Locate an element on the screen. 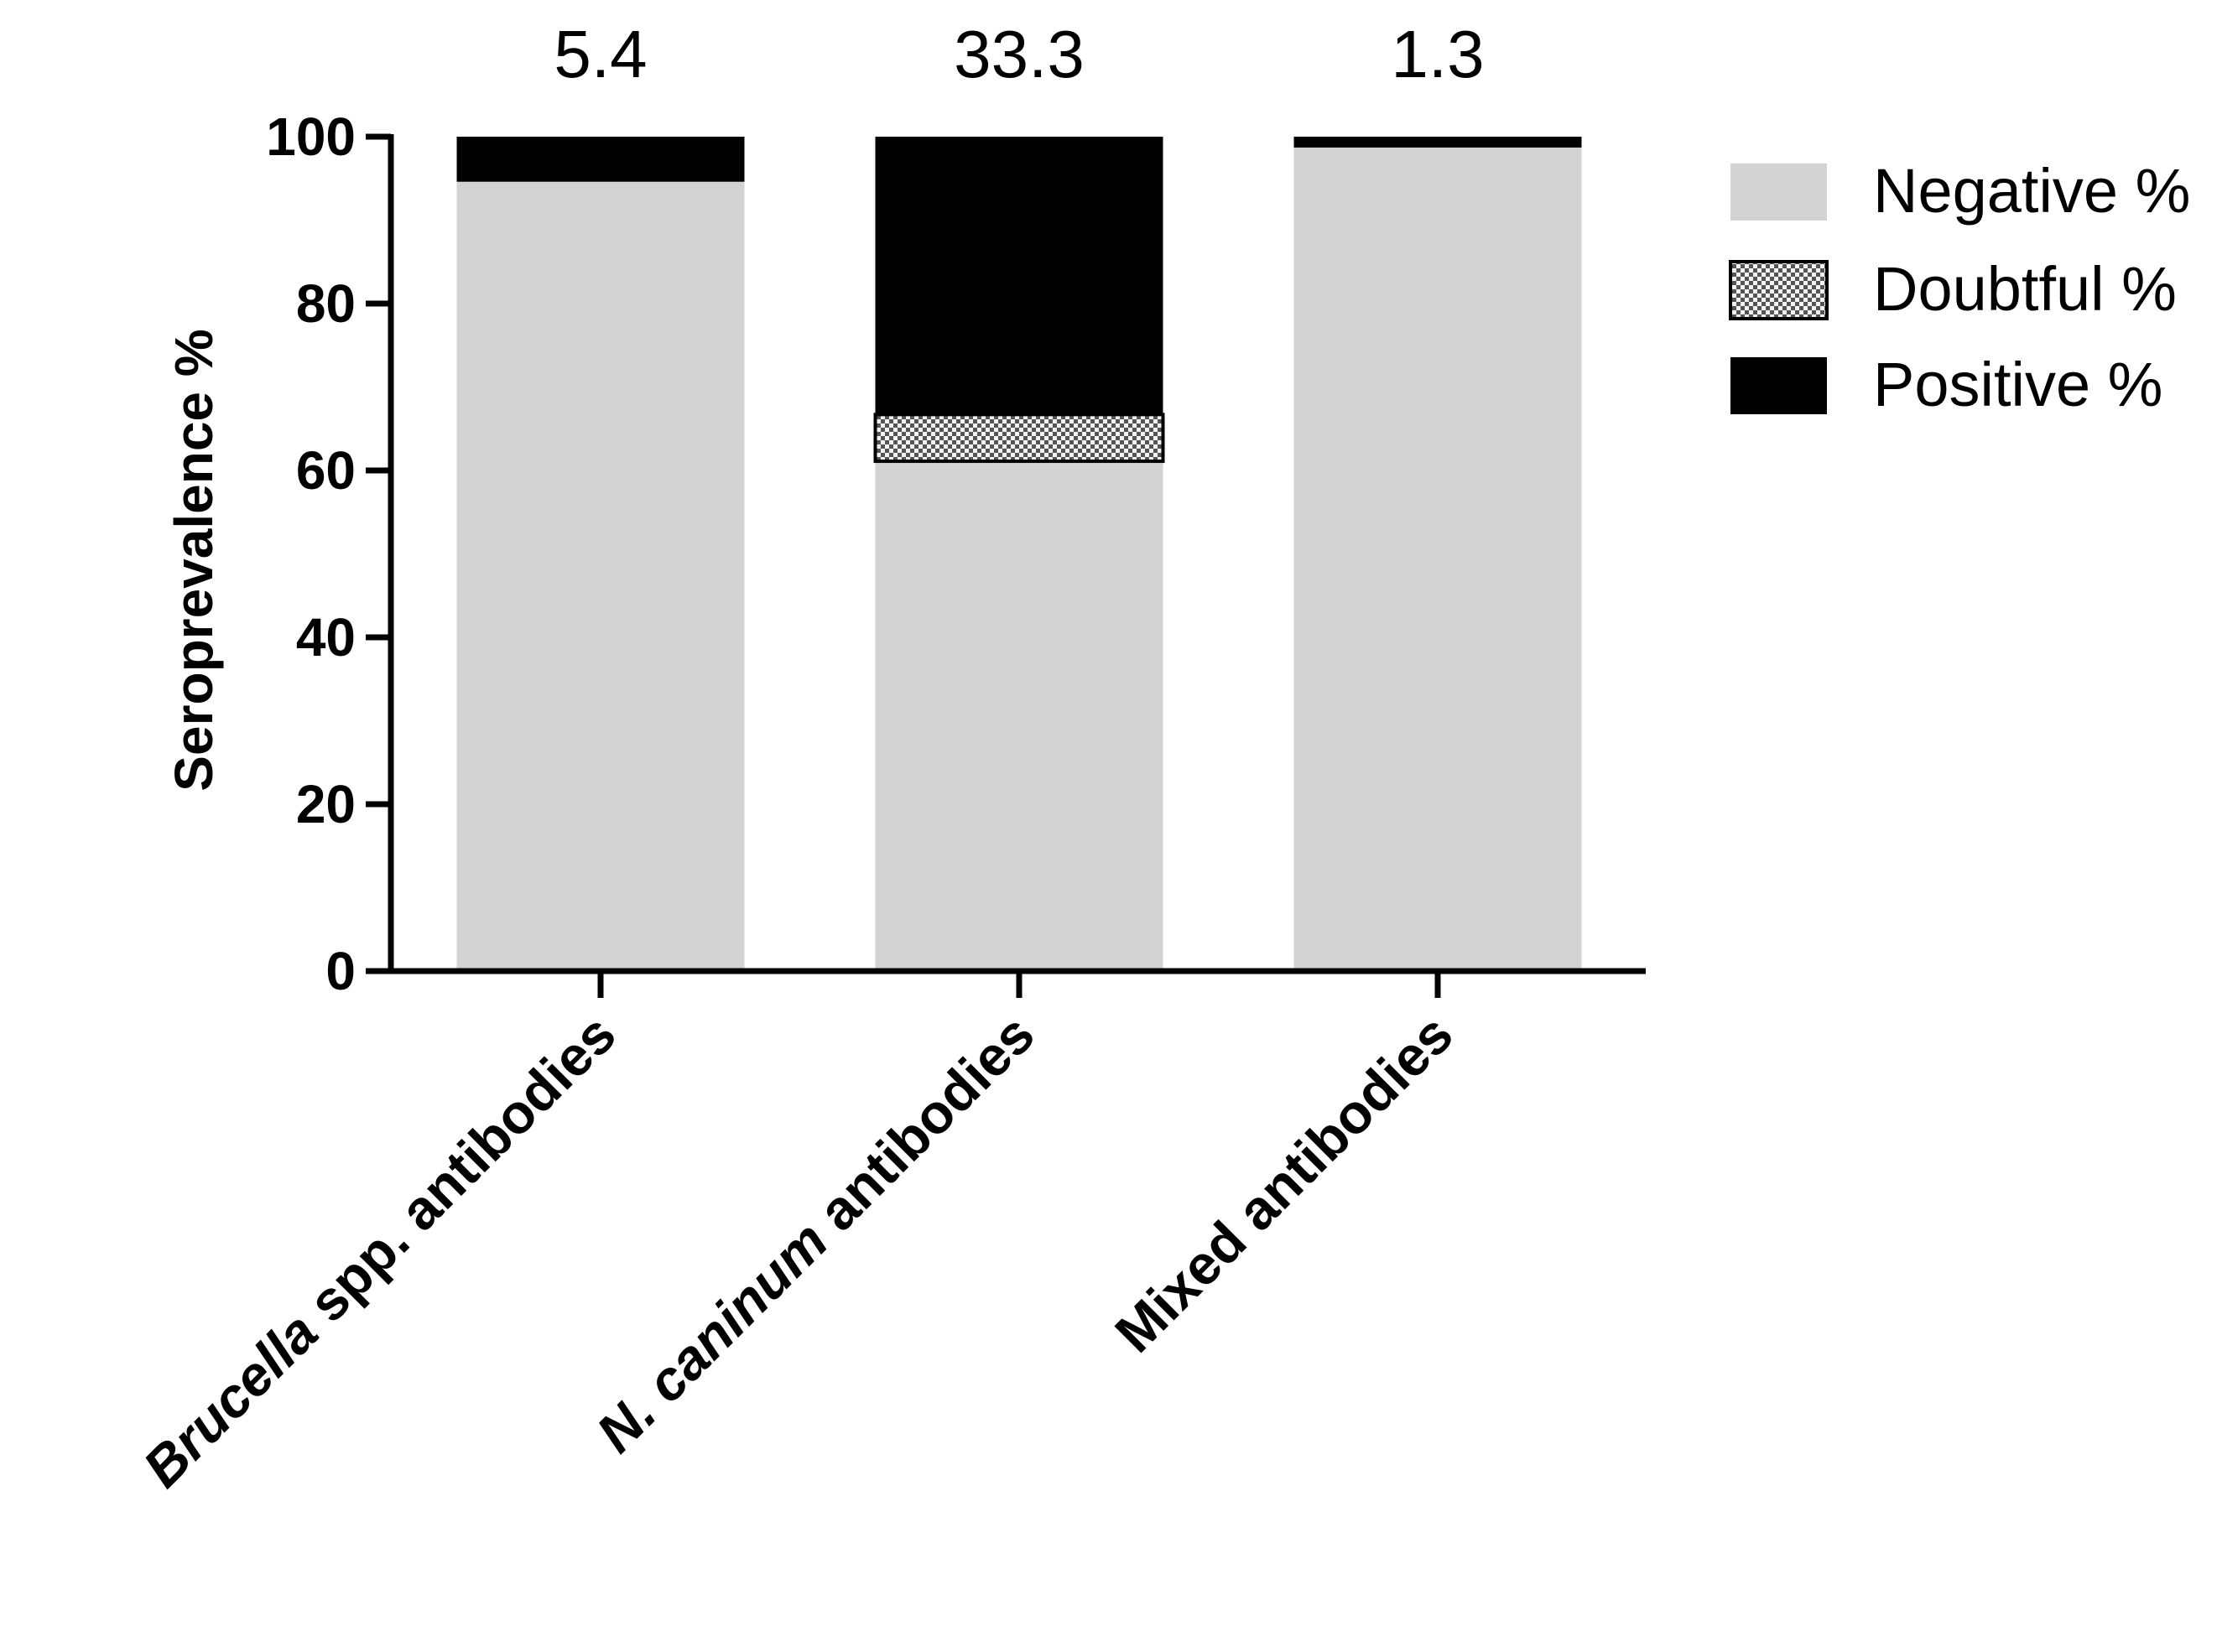 This screenshot has width=2222, height=1652. y-tick-label: 100 is located at coordinates (311, 136).